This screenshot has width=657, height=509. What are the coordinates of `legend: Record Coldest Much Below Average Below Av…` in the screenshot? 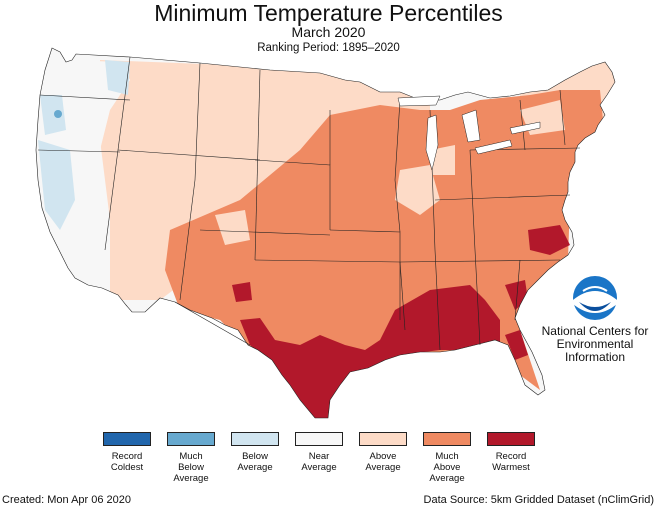 It's located at (320, 462).